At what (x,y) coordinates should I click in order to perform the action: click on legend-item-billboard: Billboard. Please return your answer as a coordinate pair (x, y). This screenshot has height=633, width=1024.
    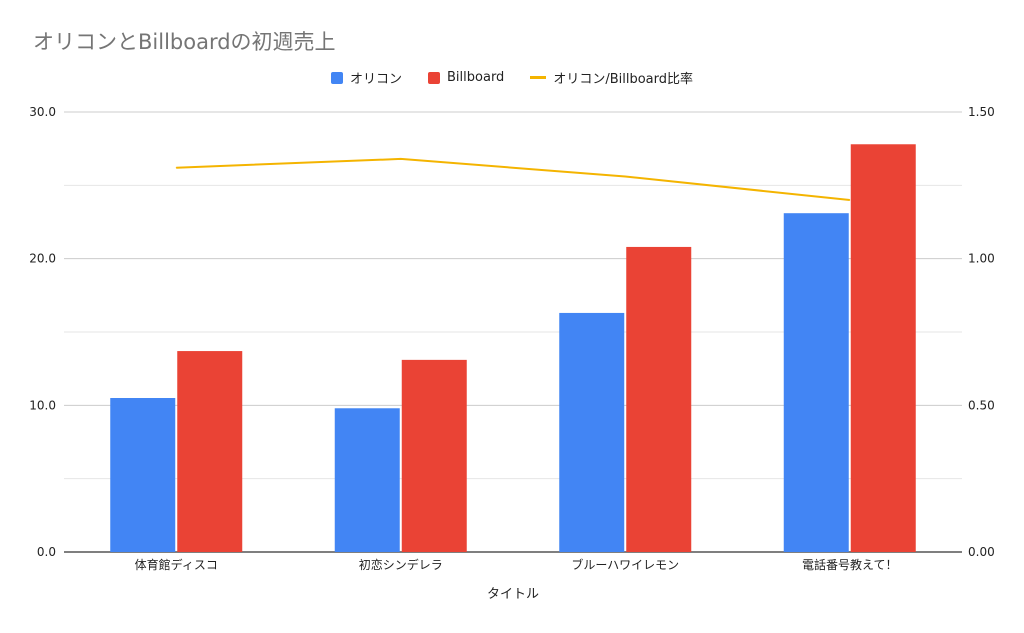
    Looking at the image, I should click on (466, 77).